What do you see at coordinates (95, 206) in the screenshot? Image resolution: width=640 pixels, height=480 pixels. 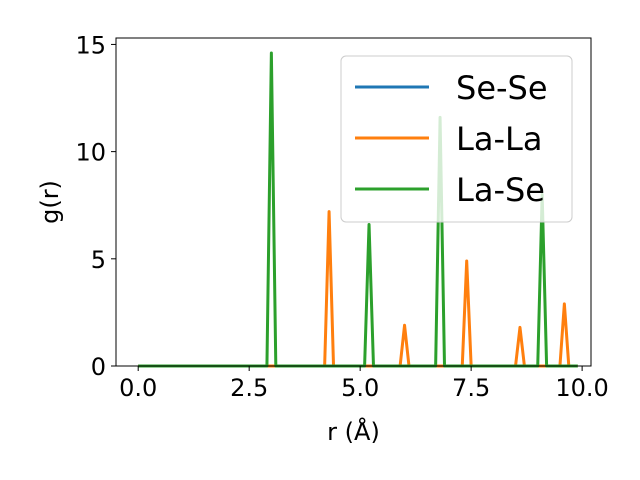 I see `y-ticks: 0 5 10 15` at bounding box center [95, 206].